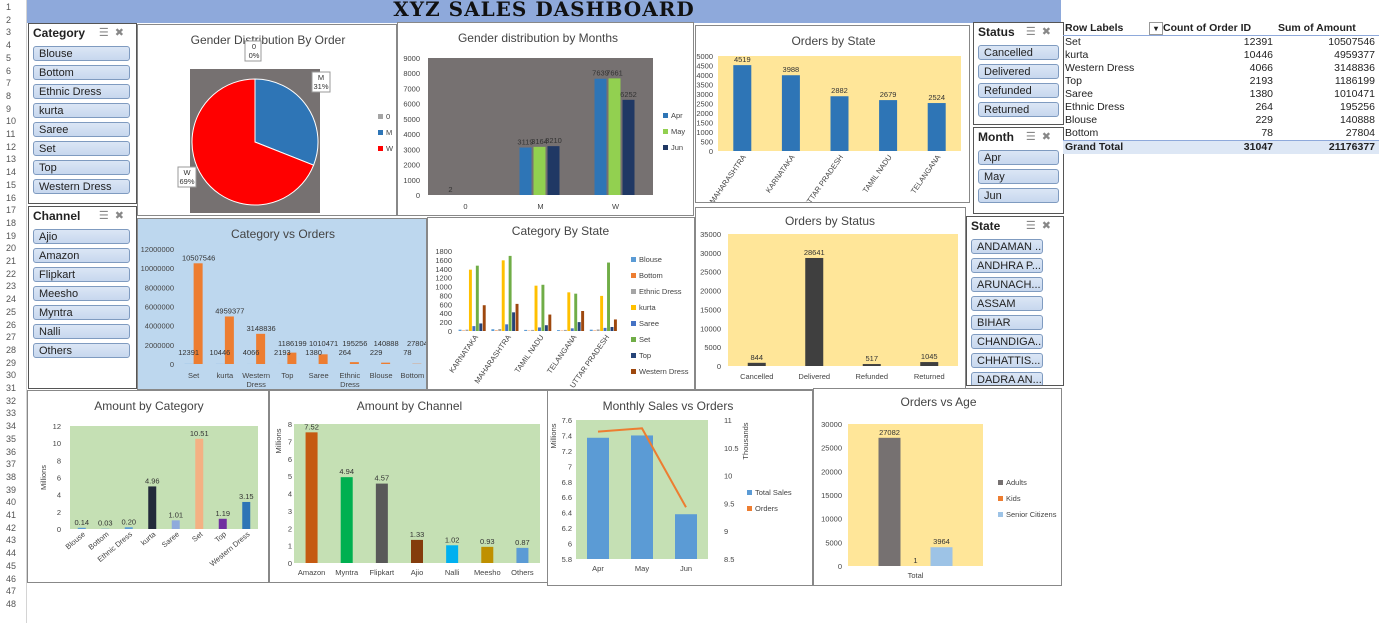 Image resolution: width=1400 pixels, height=623 pixels. I want to click on state-slicer-item: ASSAM, so click(1007, 303).